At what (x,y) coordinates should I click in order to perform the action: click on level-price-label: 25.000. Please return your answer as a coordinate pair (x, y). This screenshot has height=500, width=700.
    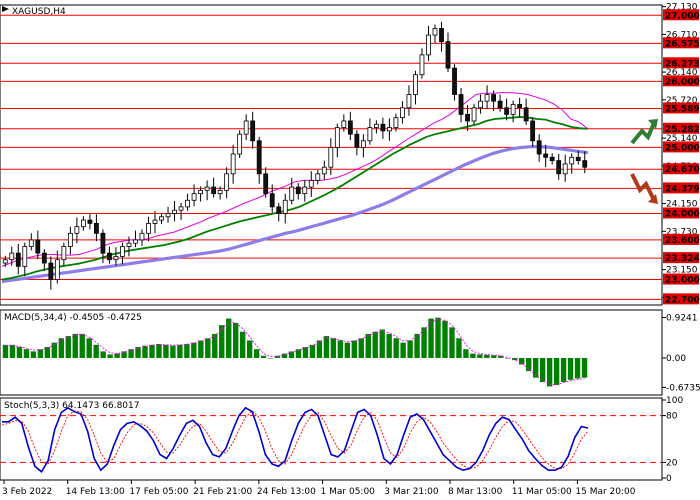
    Looking at the image, I should click on (682, 148).